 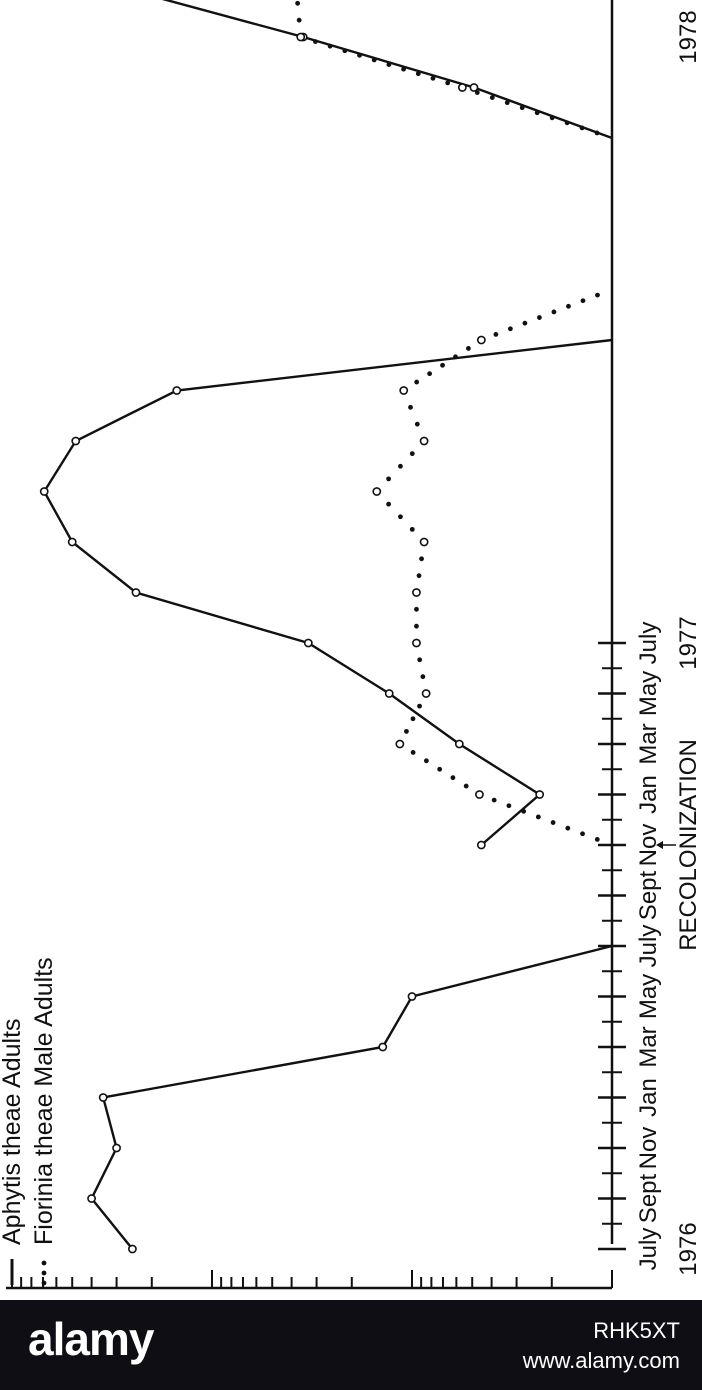 What do you see at coordinates (91, 1339) in the screenshot?
I see `watermark-logo: alamy` at bounding box center [91, 1339].